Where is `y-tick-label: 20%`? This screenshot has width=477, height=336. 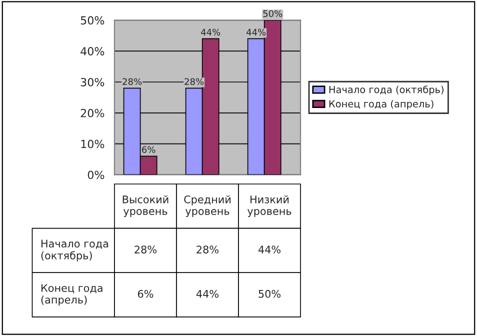 y-tick-label: 20% is located at coordinates (92, 113).